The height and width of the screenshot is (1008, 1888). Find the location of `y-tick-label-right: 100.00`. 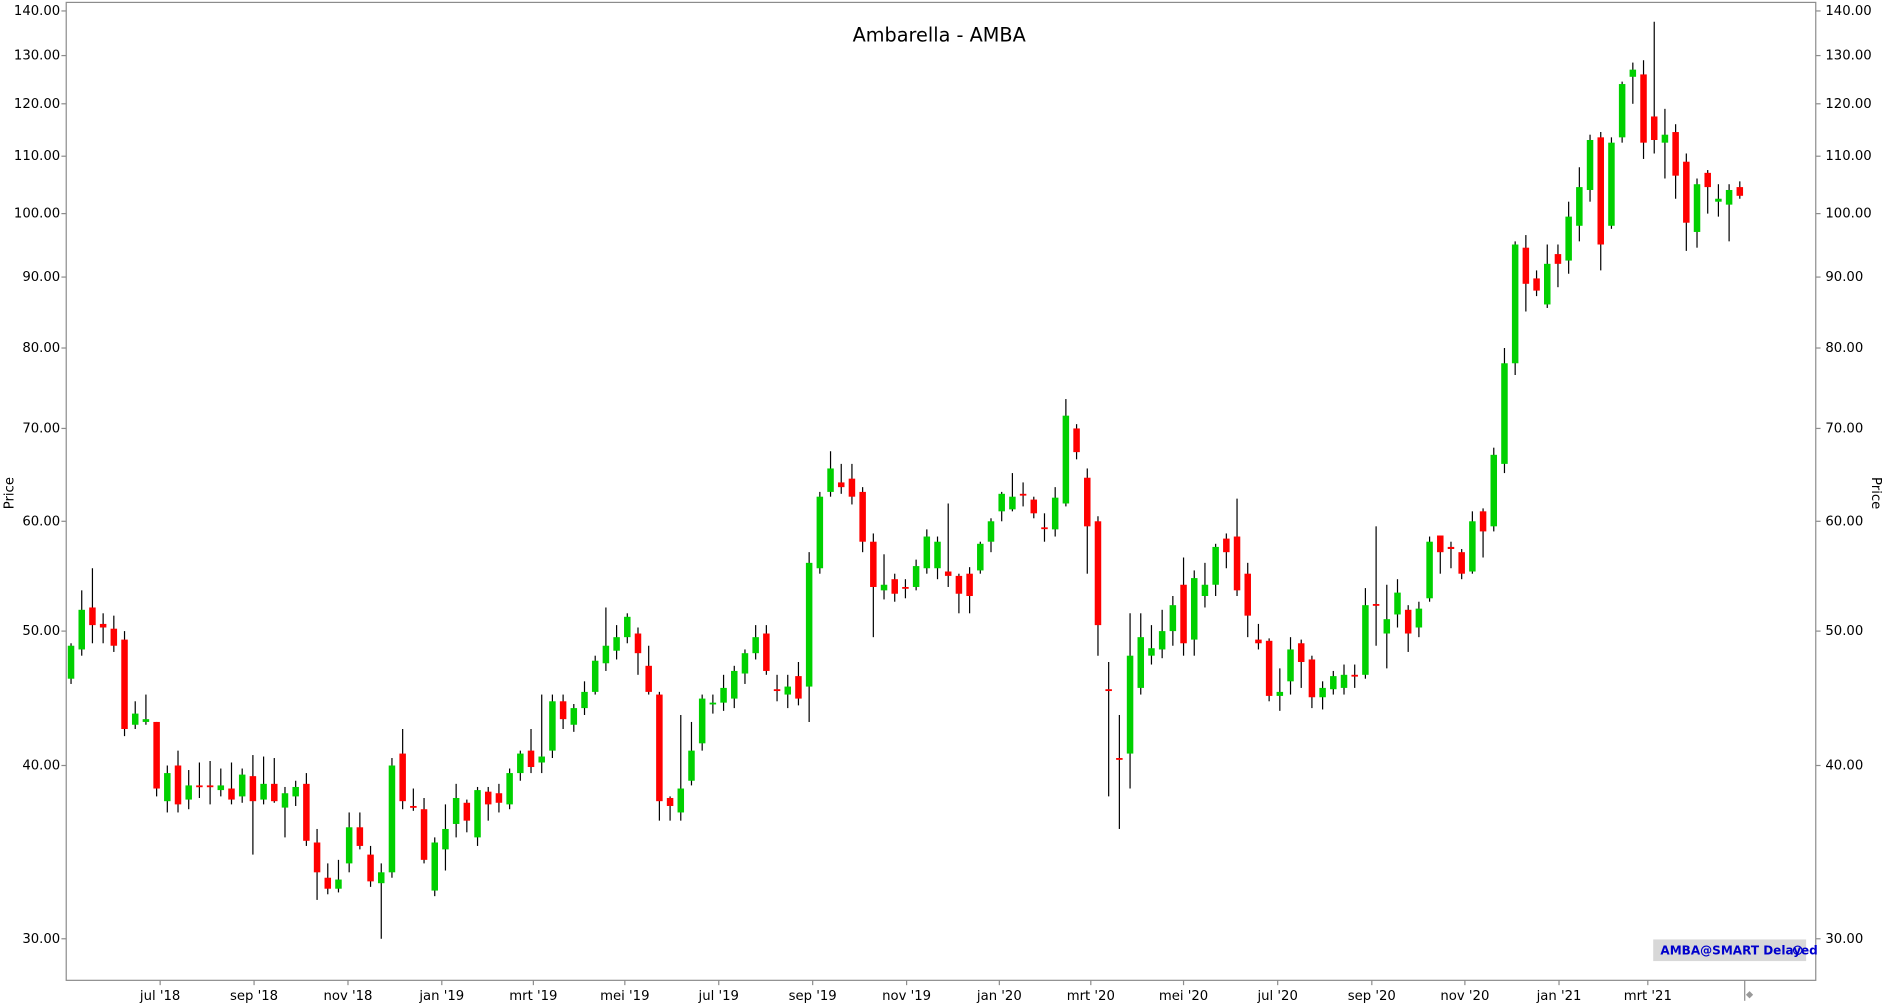

y-tick-label-right: 100.00 is located at coordinates (1848, 214).